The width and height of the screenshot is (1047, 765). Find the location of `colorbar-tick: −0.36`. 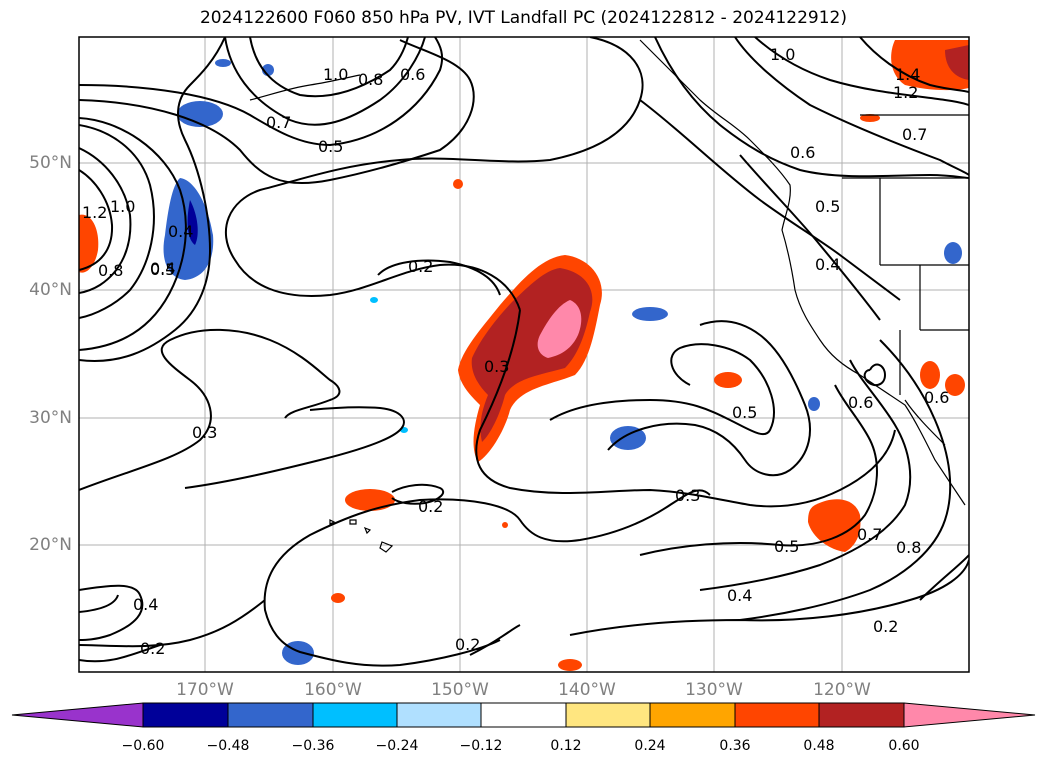

colorbar-tick: −0.36 is located at coordinates (313, 746).